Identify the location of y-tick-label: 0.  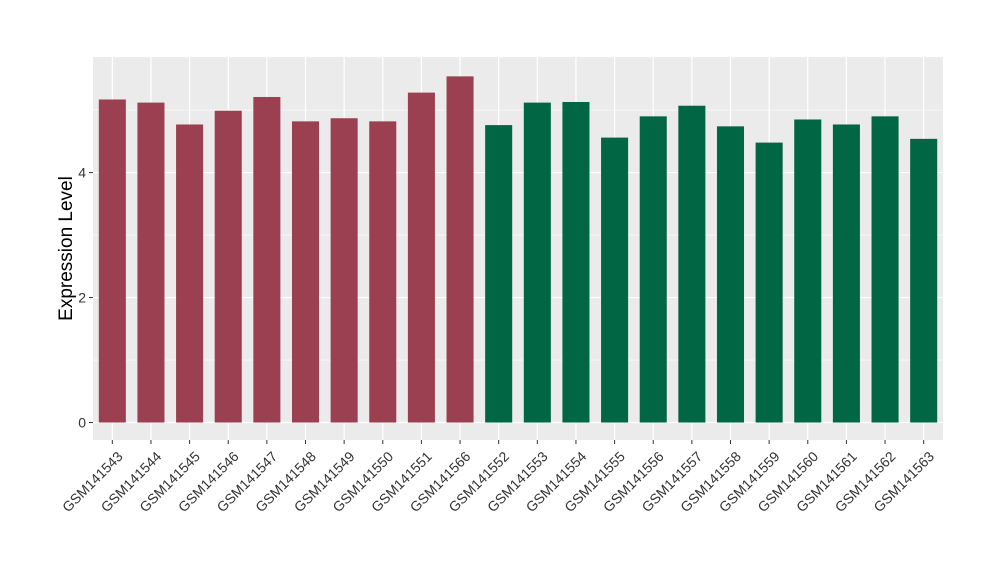
(82, 423).